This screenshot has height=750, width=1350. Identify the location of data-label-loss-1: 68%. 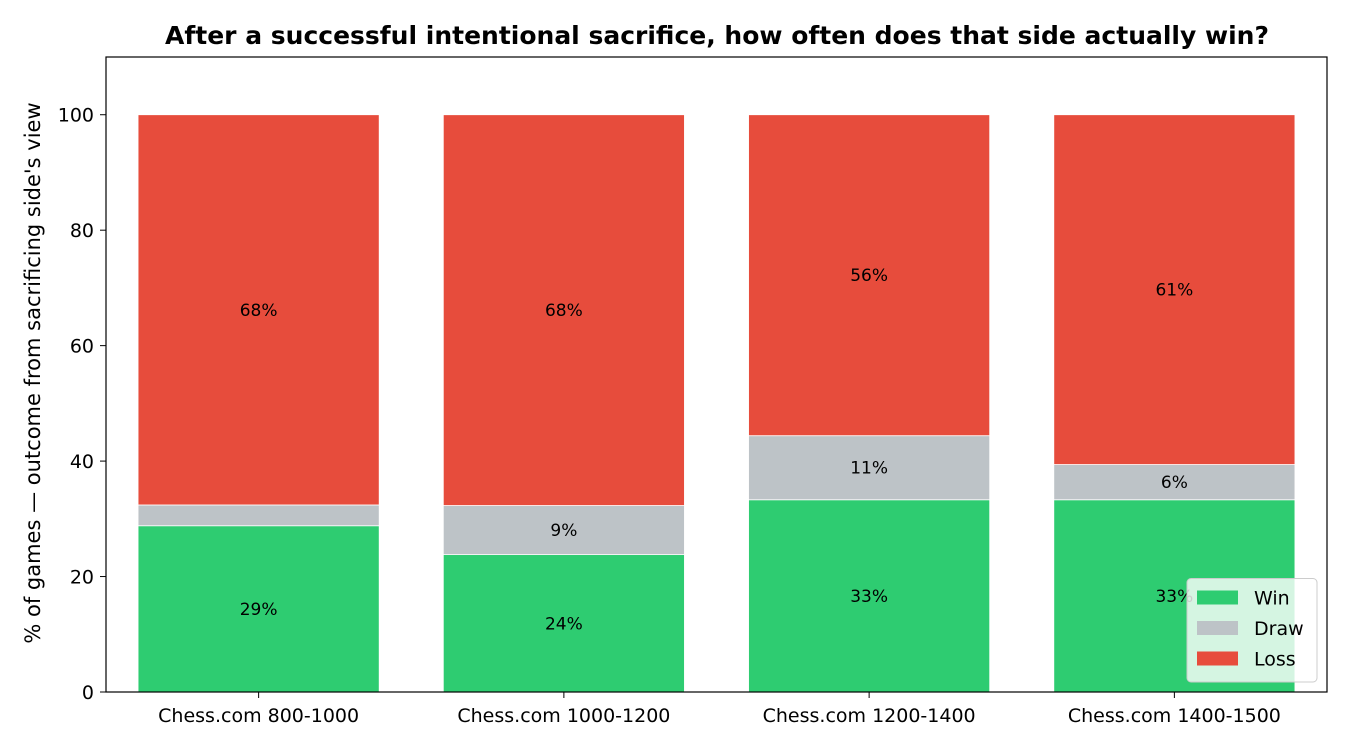
(564, 311).